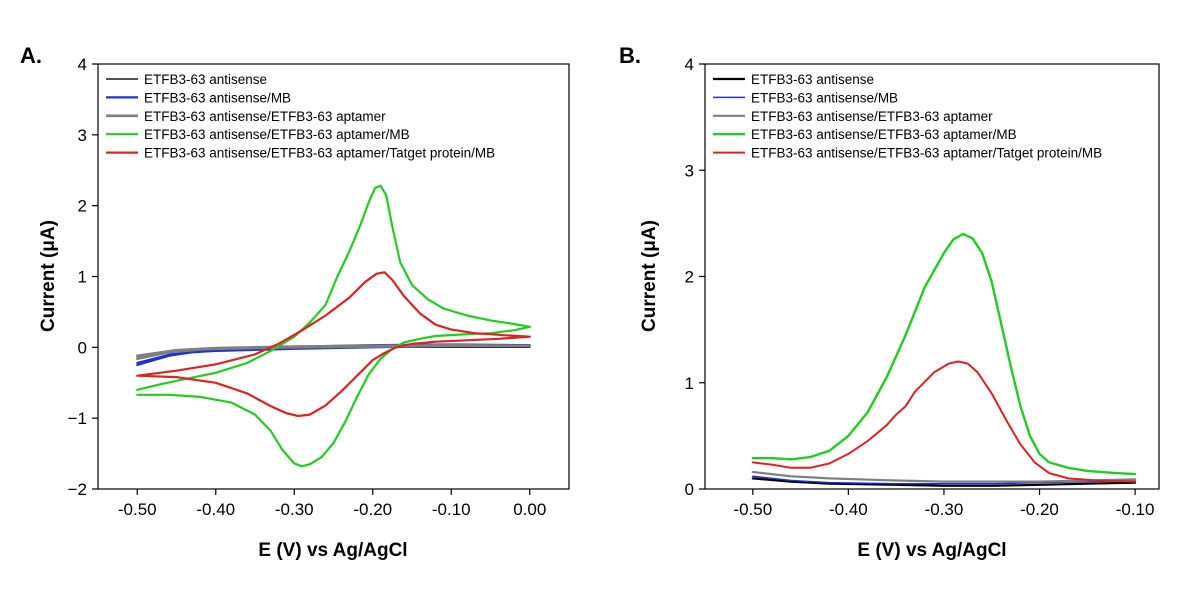 The height and width of the screenshot is (599, 1198). What do you see at coordinates (689, 383) in the screenshot?
I see `panel-b-y-tick-label: 1` at bounding box center [689, 383].